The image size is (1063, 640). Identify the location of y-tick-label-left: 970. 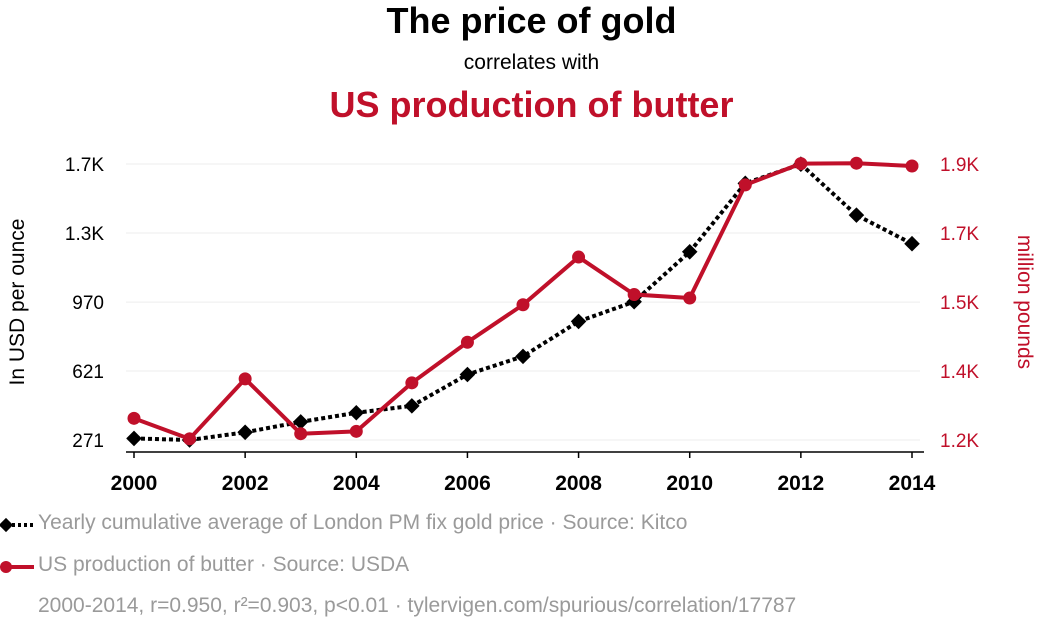
(88, 303).